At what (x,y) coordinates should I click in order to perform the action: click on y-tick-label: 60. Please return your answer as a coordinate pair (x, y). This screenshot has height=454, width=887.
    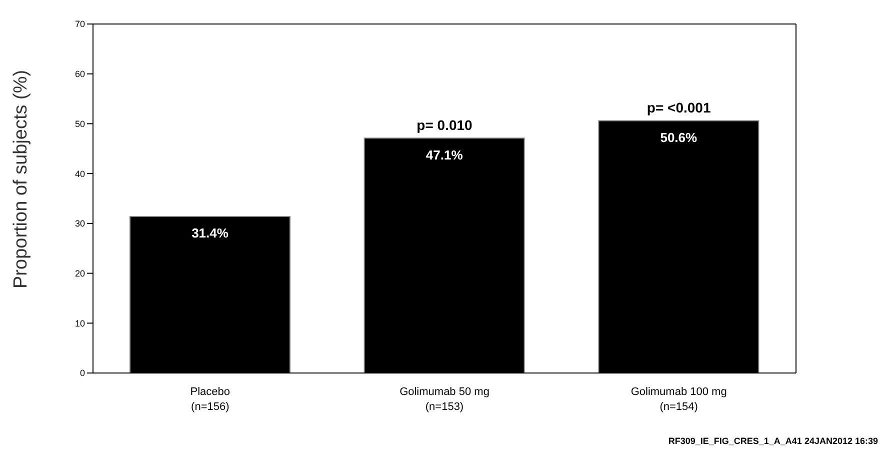
    Looking at the image, I should click on (79, 74).